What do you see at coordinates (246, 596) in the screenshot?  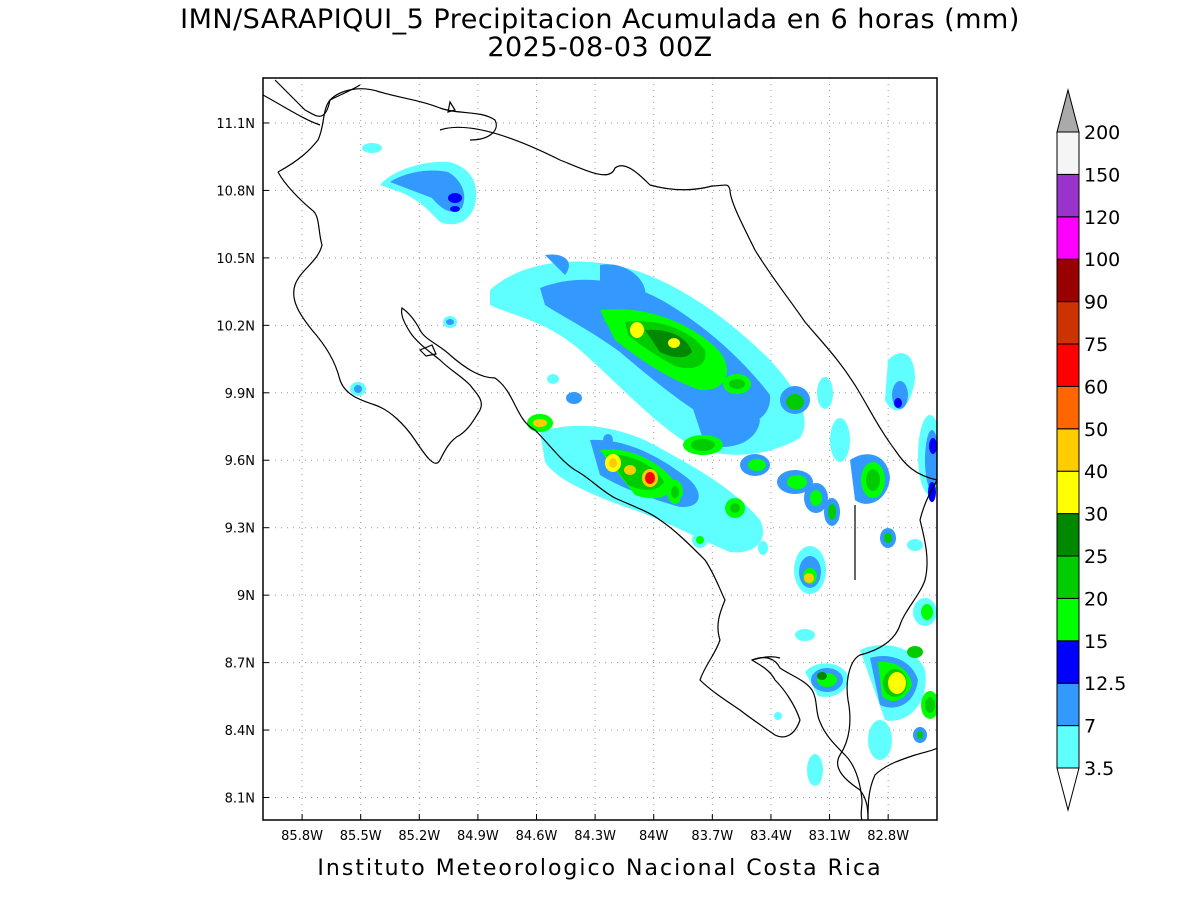 I see `lat-tick-label: 9N` at bounding box center [246, 596].